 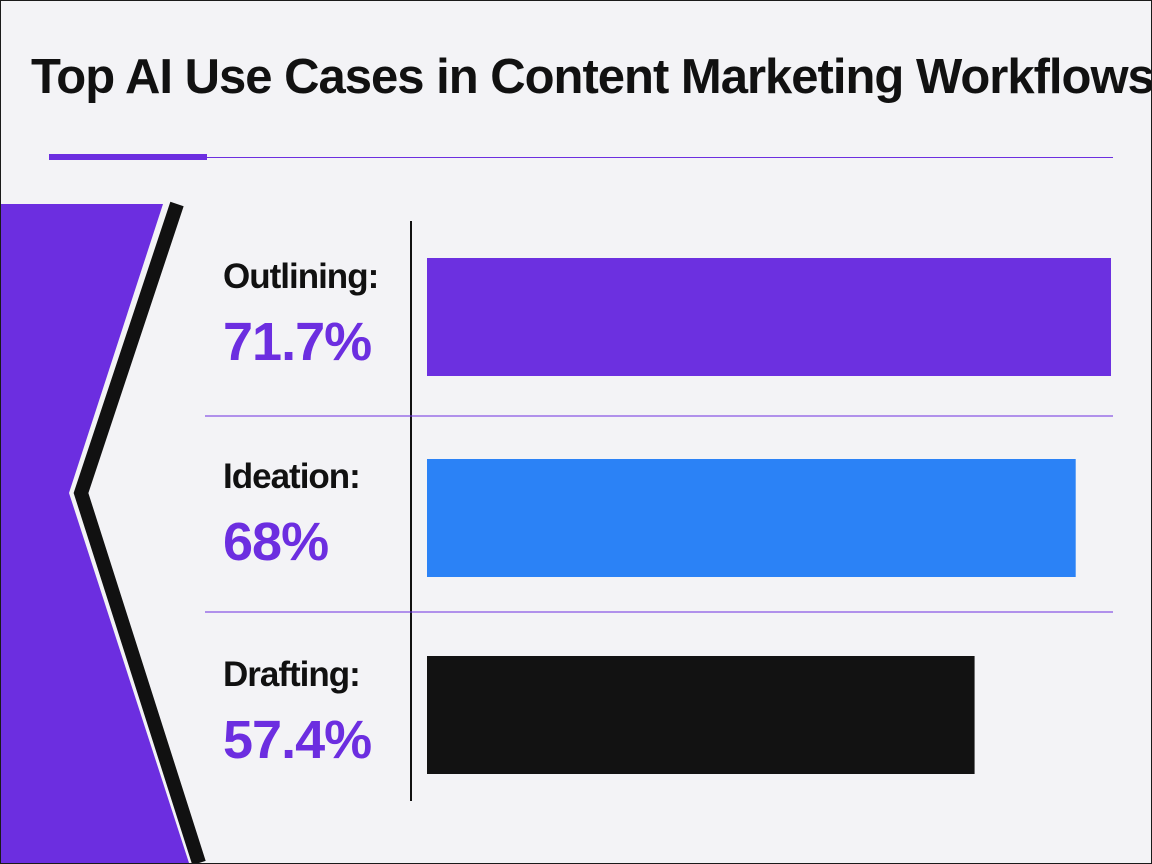 I want to click on bar-drafting, so click(x=701, y=715).